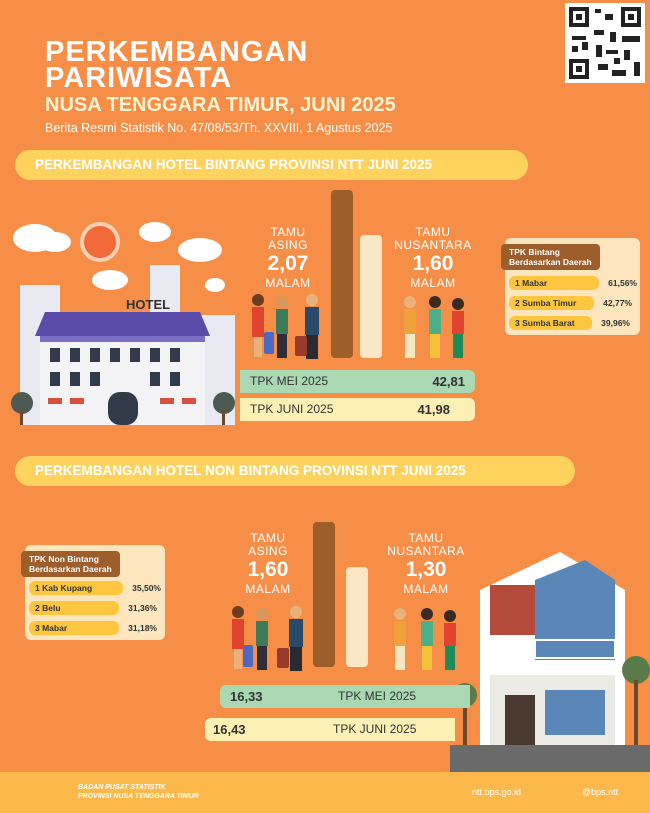  What do you see at coordinates (95, 588) in the screenshot?
I see `region-item: 1 Kab Kupang 35,50%` at bounding box center [95, 588].